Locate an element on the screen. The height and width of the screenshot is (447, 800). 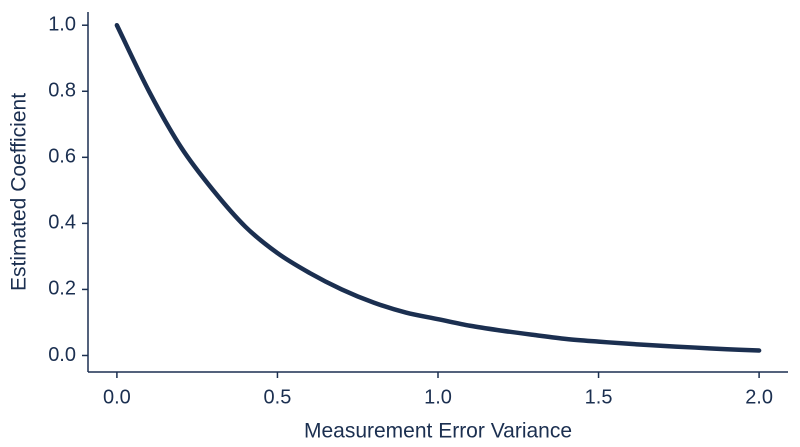
x-tick-label: 1.0 is located at coordinates (438, 397).